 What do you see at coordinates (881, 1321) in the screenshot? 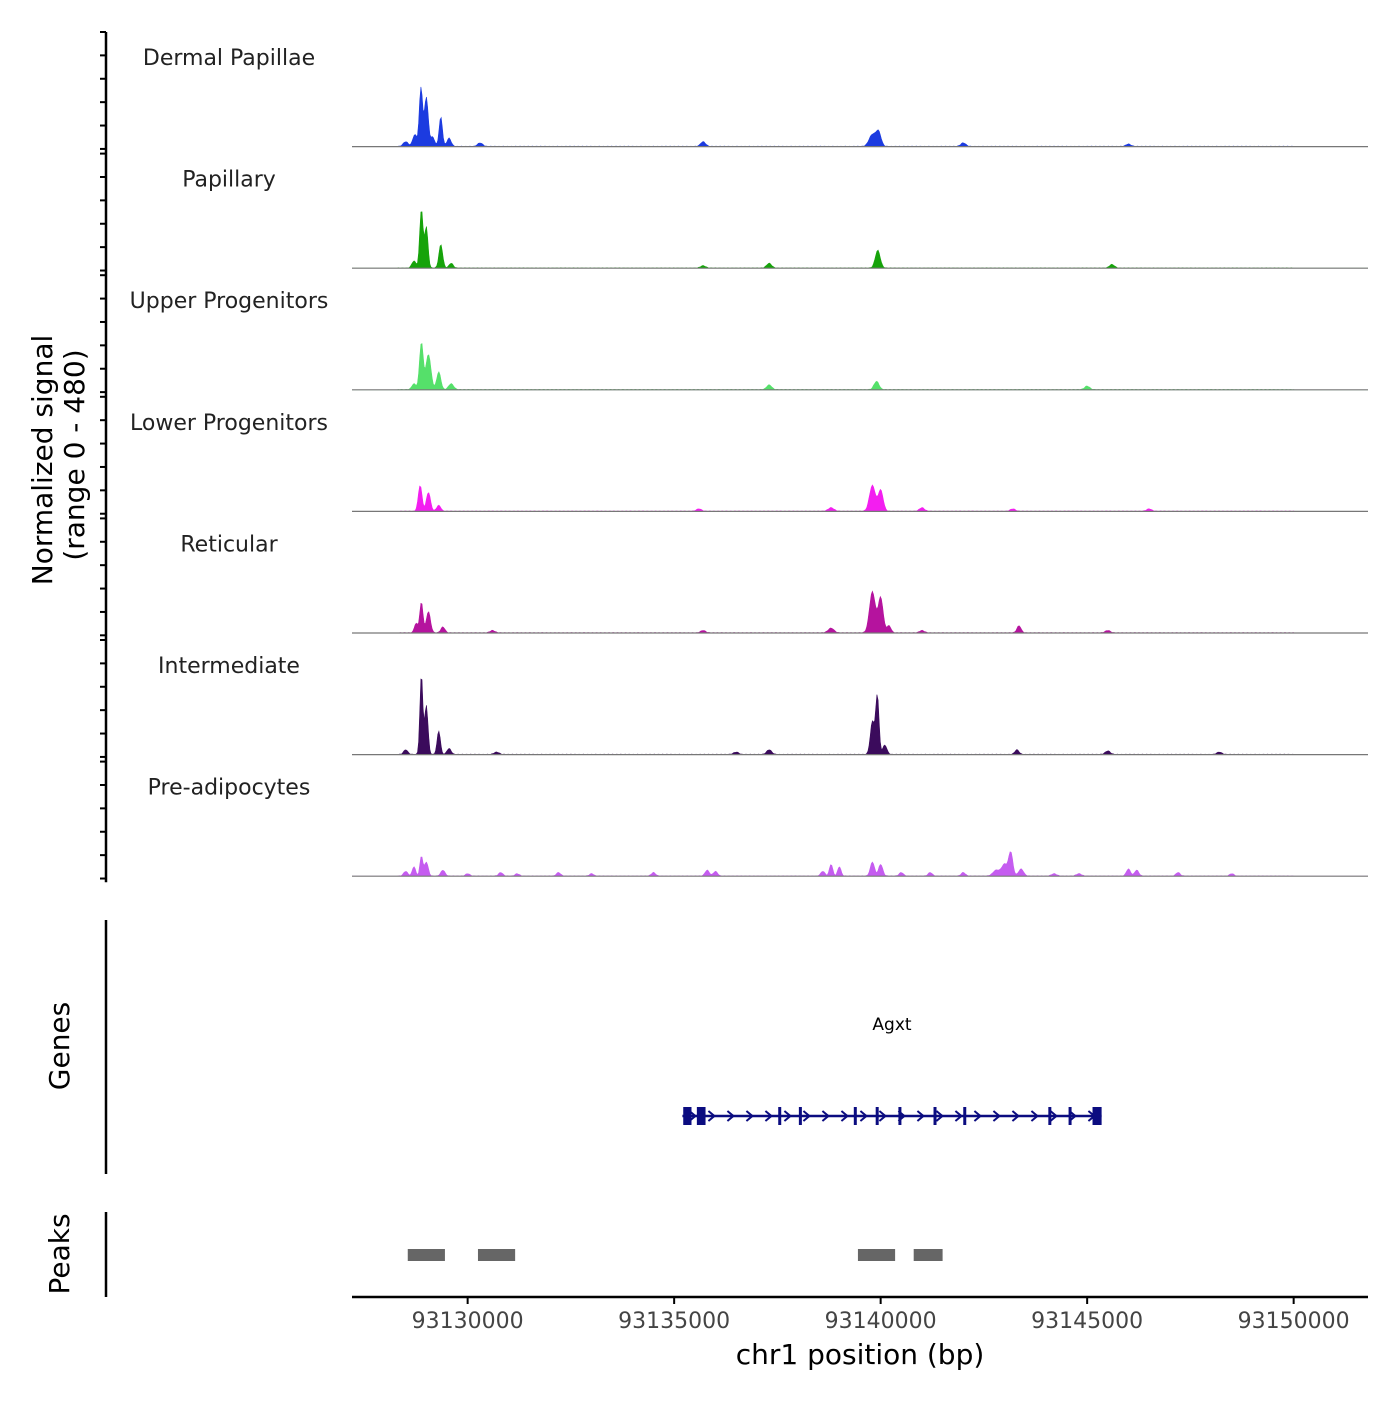
I see `x-tick-label: 93140000` at bounding box center [881, 1321].